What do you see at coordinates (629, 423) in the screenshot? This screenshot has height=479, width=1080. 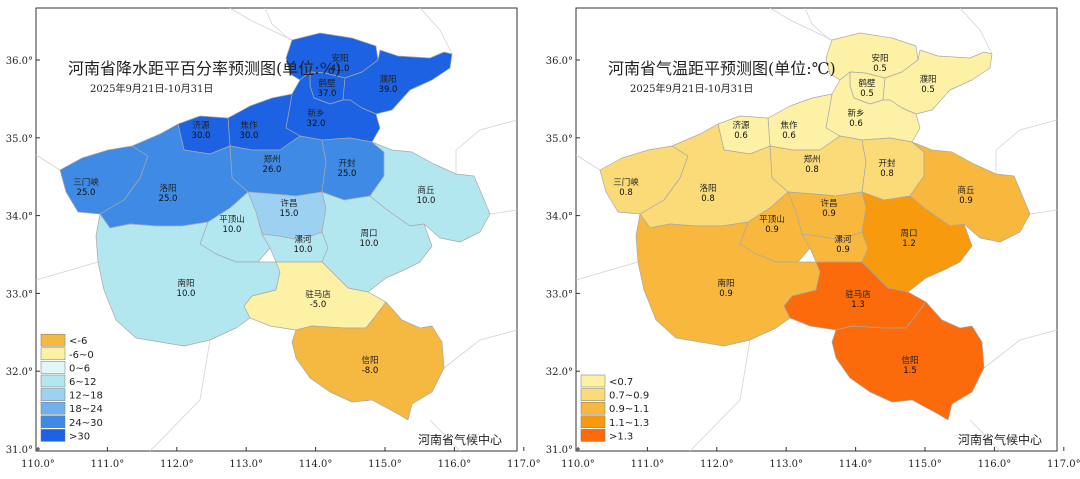 I see `legend-label: 1.1~1.3` at bounding box center [629, 423].